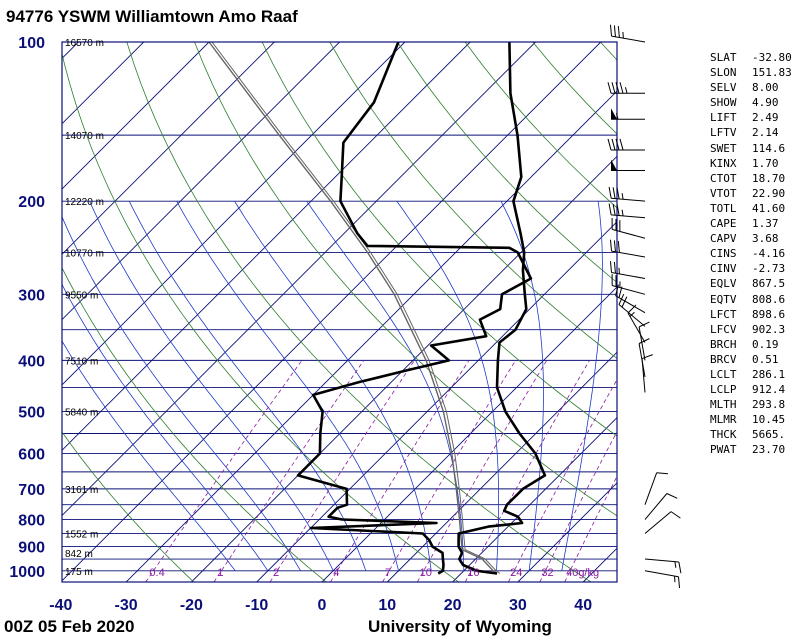 Image resolution: width=800 pixels, height=640 pixels. Describe the element at coordinates (755, 238) in the screenshot. I see `index-row-capv: CAPV 3.68` at that location.